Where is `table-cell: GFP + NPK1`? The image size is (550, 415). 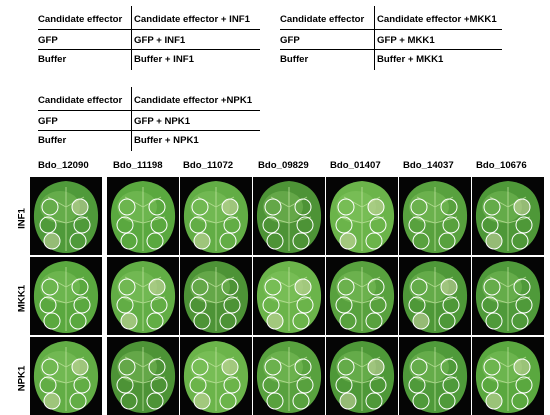 table-cell: GFP + NPK1 is located at coordinates (162, 121).